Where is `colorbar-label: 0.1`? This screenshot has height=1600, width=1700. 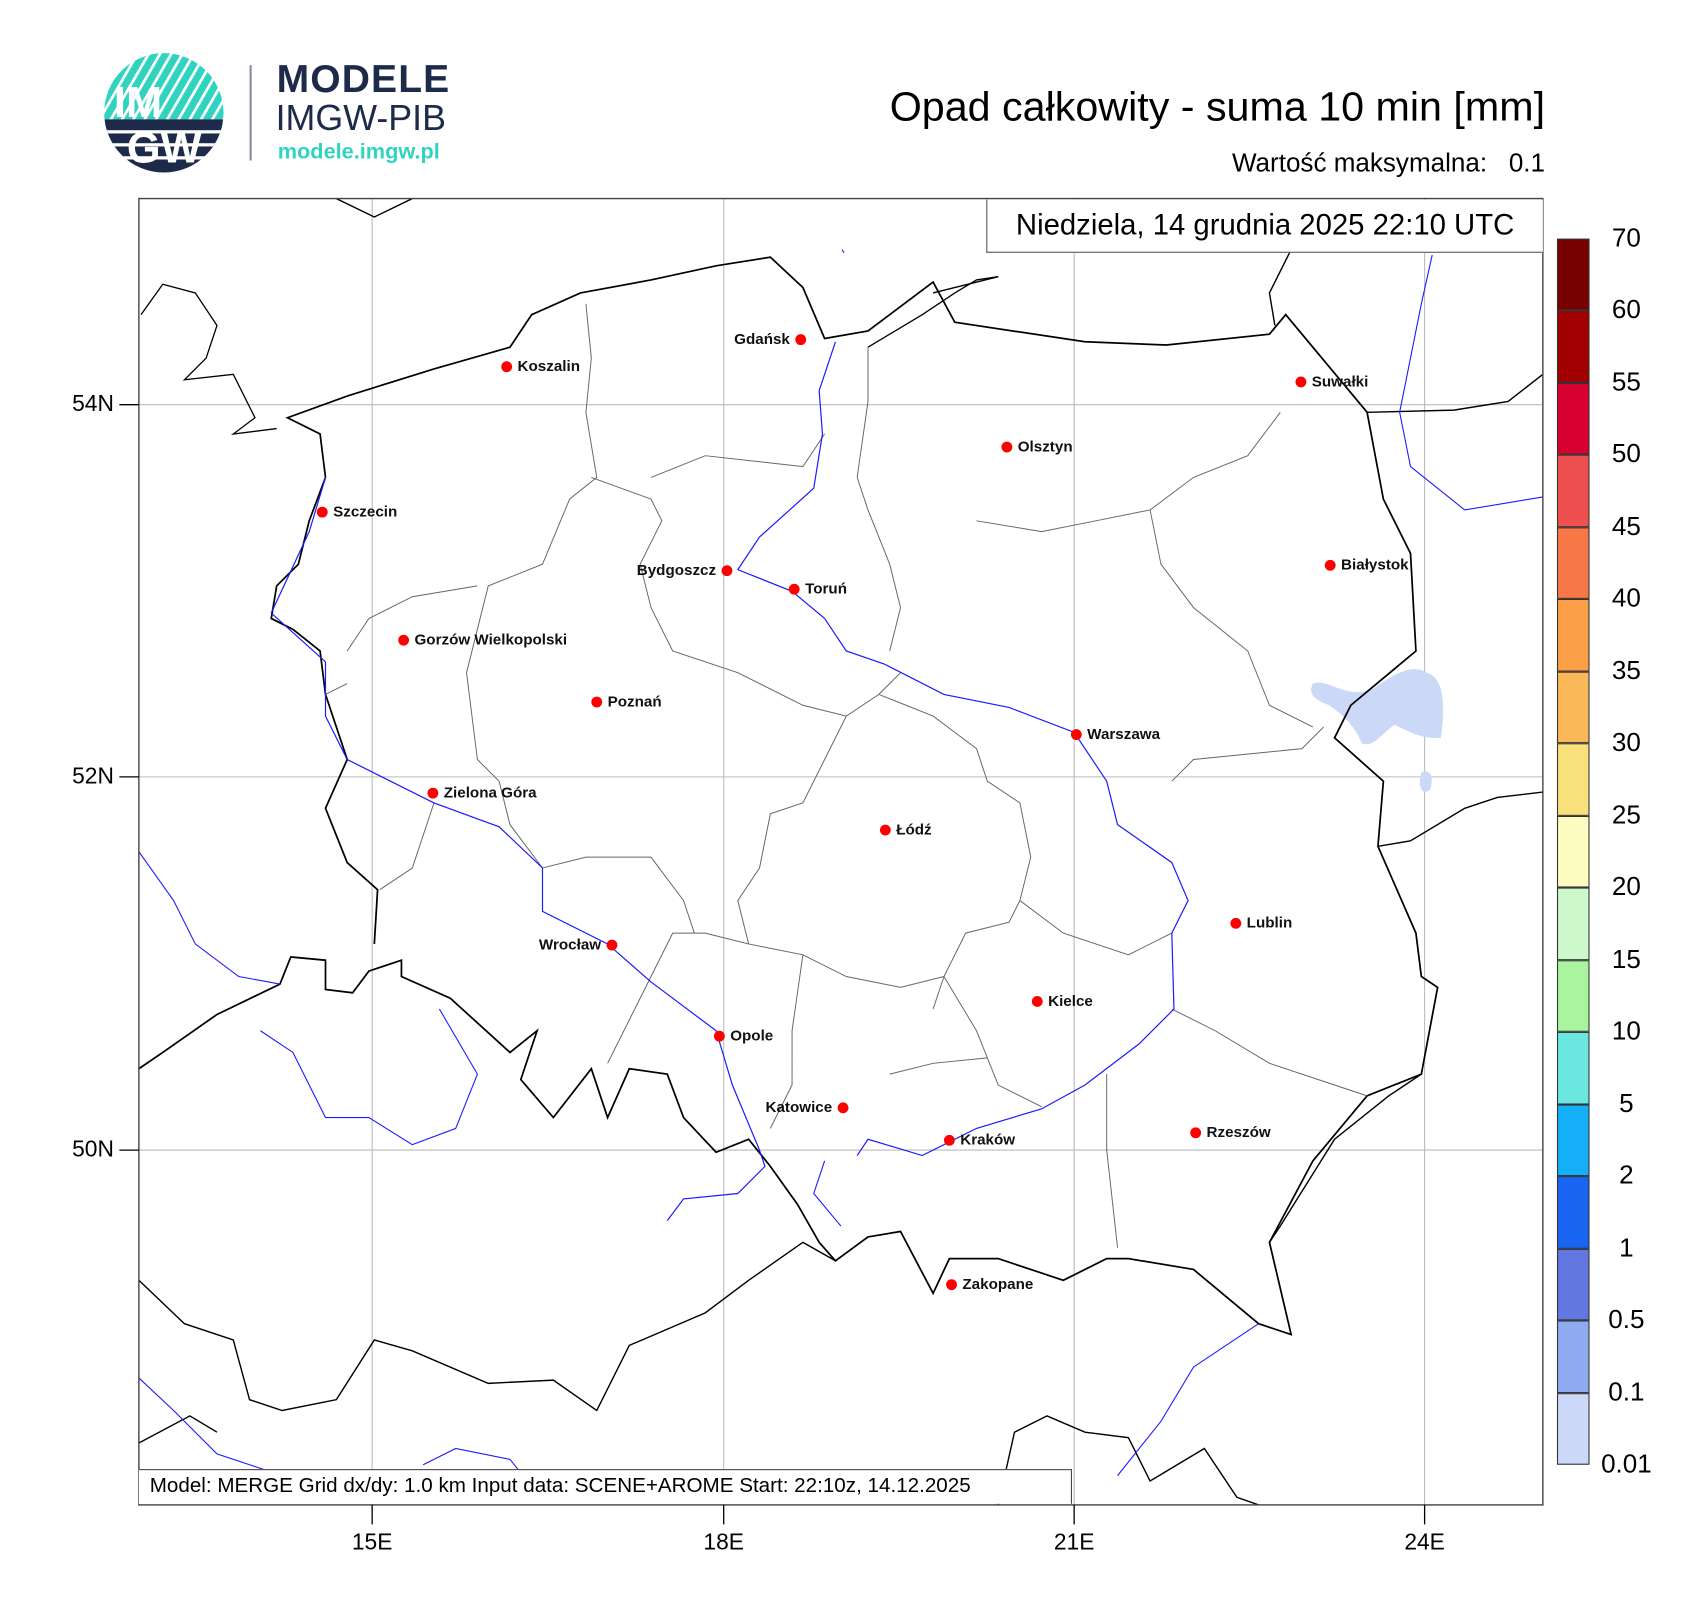 colorbar-label: 0.1 is located at coordinates (1626, 1392).